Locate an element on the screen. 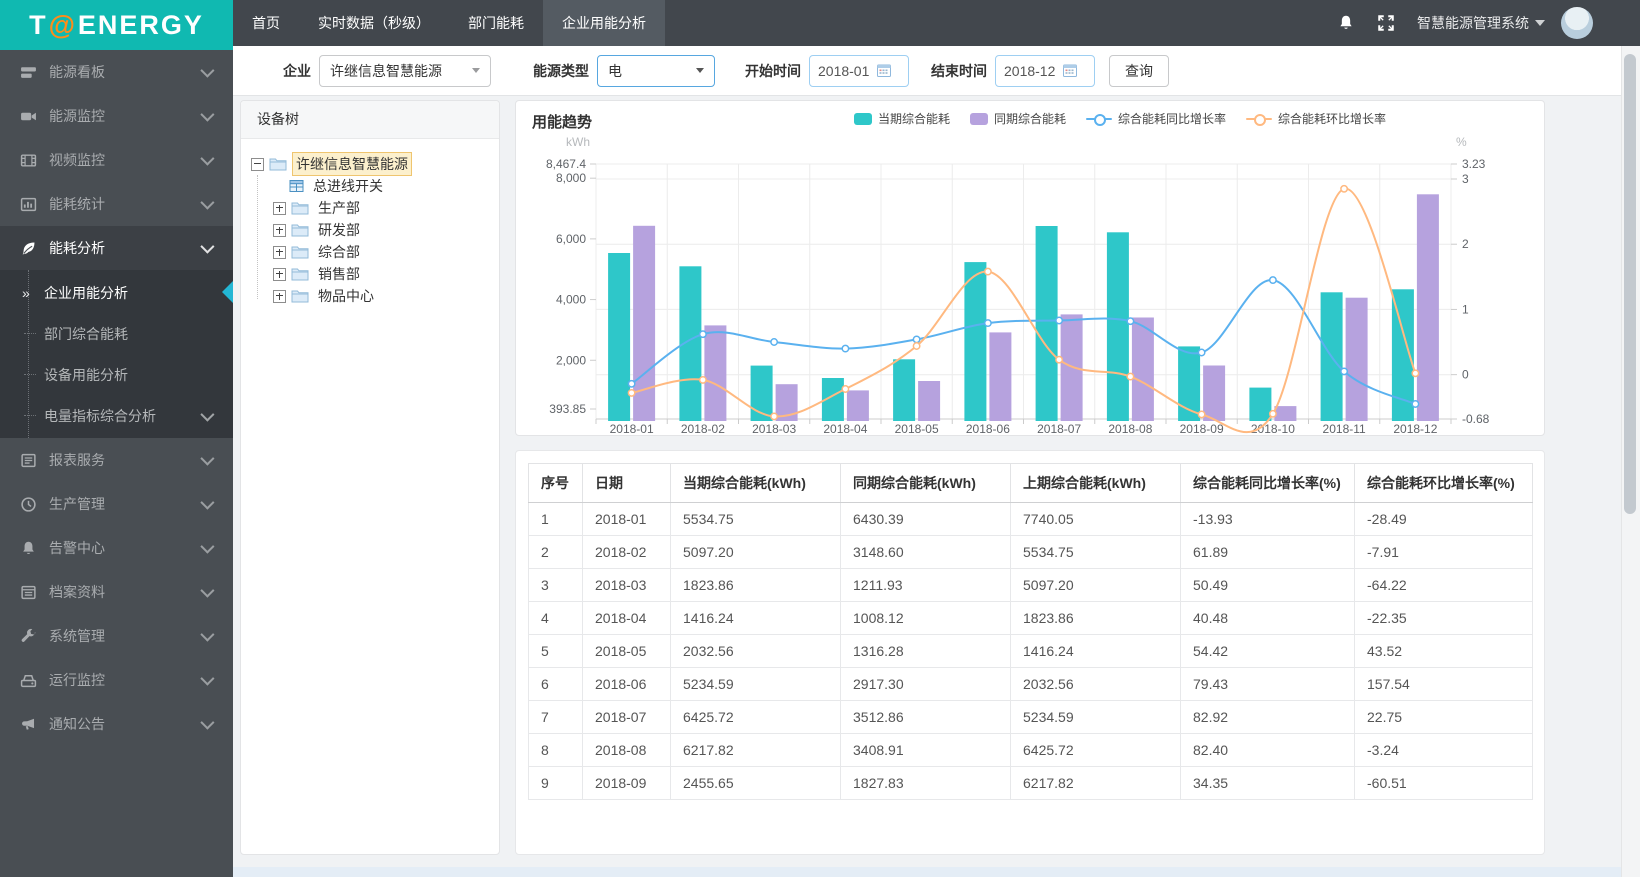 The height and width of the screenshot is (877, 1640). table-cell: 2032.56 is located at coordinates (1095, 684).